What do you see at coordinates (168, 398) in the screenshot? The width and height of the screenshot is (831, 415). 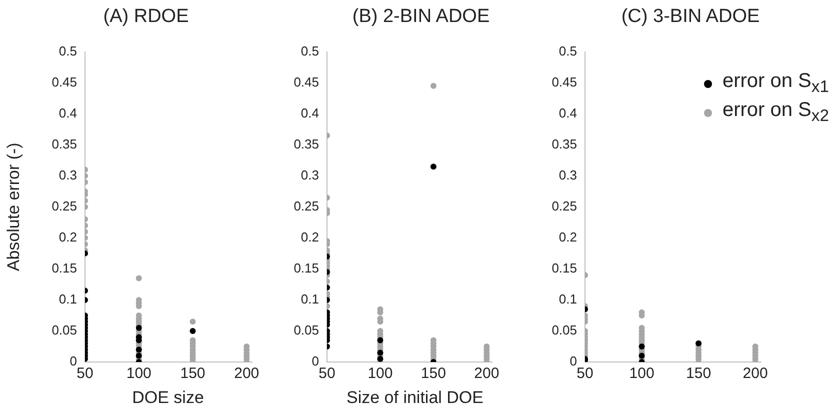 I see `x-axis-title: DOE size` at bounding box center [168, 398].